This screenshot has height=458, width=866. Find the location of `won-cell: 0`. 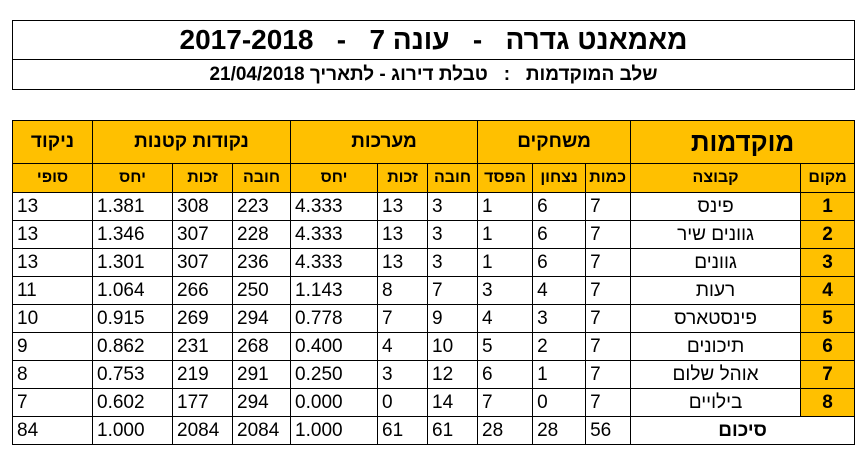

won-cell: 0 is located at coordinates (559, 402).